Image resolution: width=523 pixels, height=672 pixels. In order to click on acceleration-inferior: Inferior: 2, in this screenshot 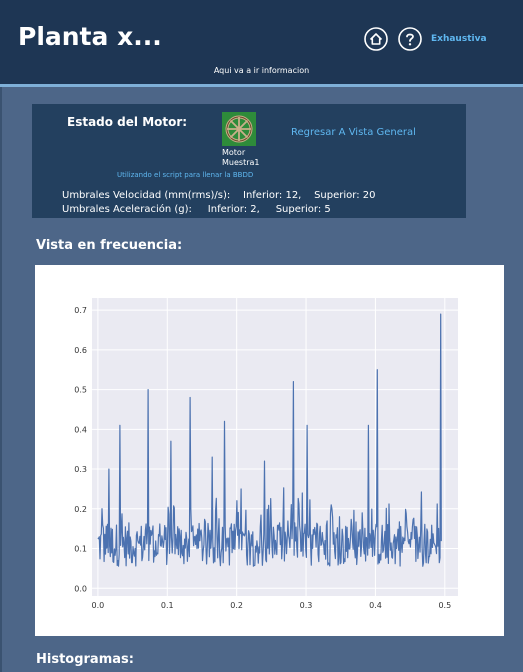, I will do `click(233, 209)`.